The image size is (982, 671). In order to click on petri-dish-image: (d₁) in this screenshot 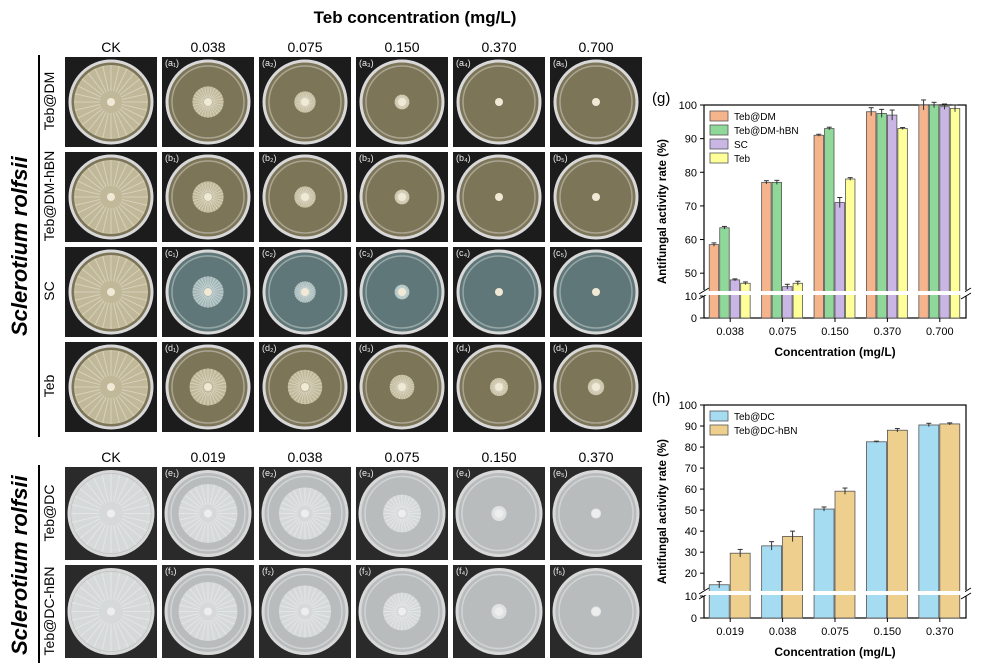, I will do `click(208, 387)`.